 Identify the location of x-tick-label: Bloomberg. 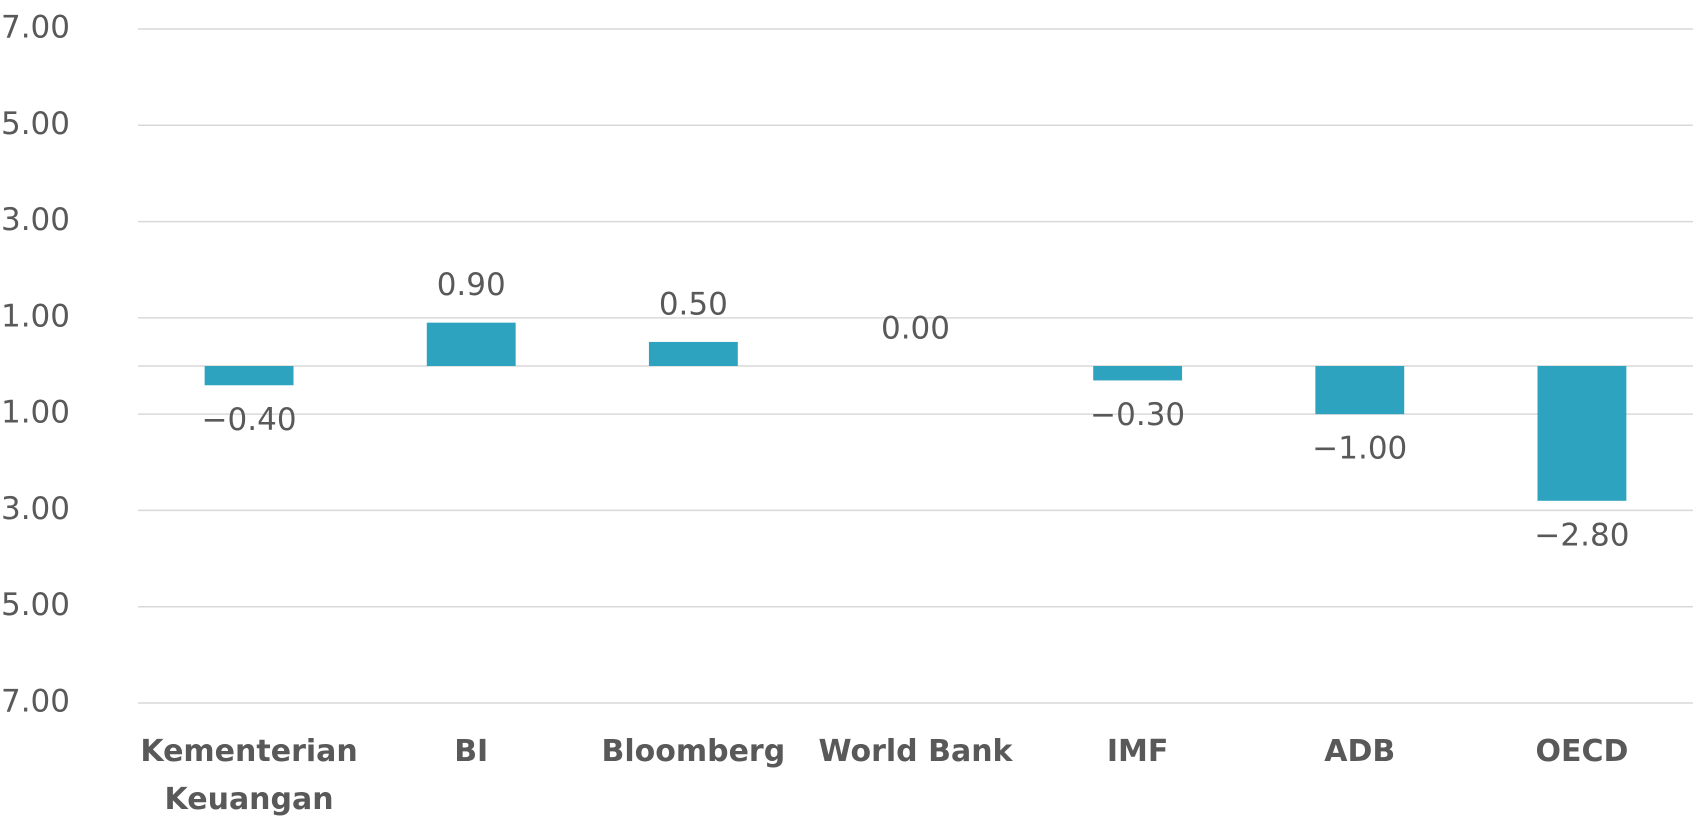
(693, 751).